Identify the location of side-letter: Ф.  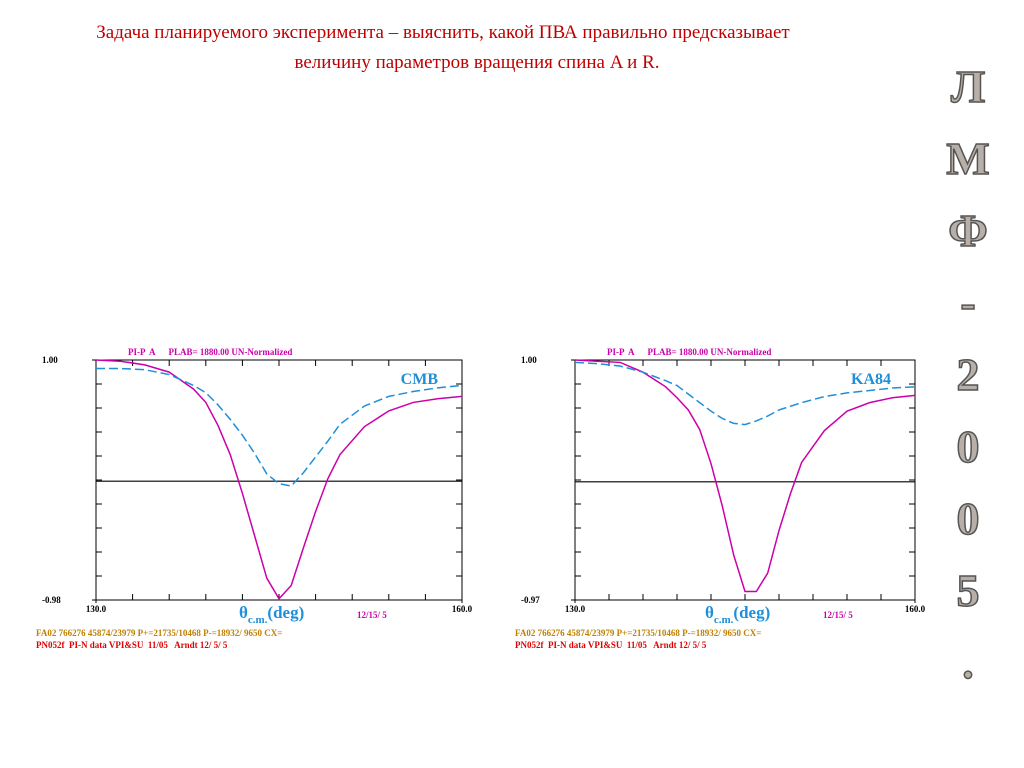
(968, 230).